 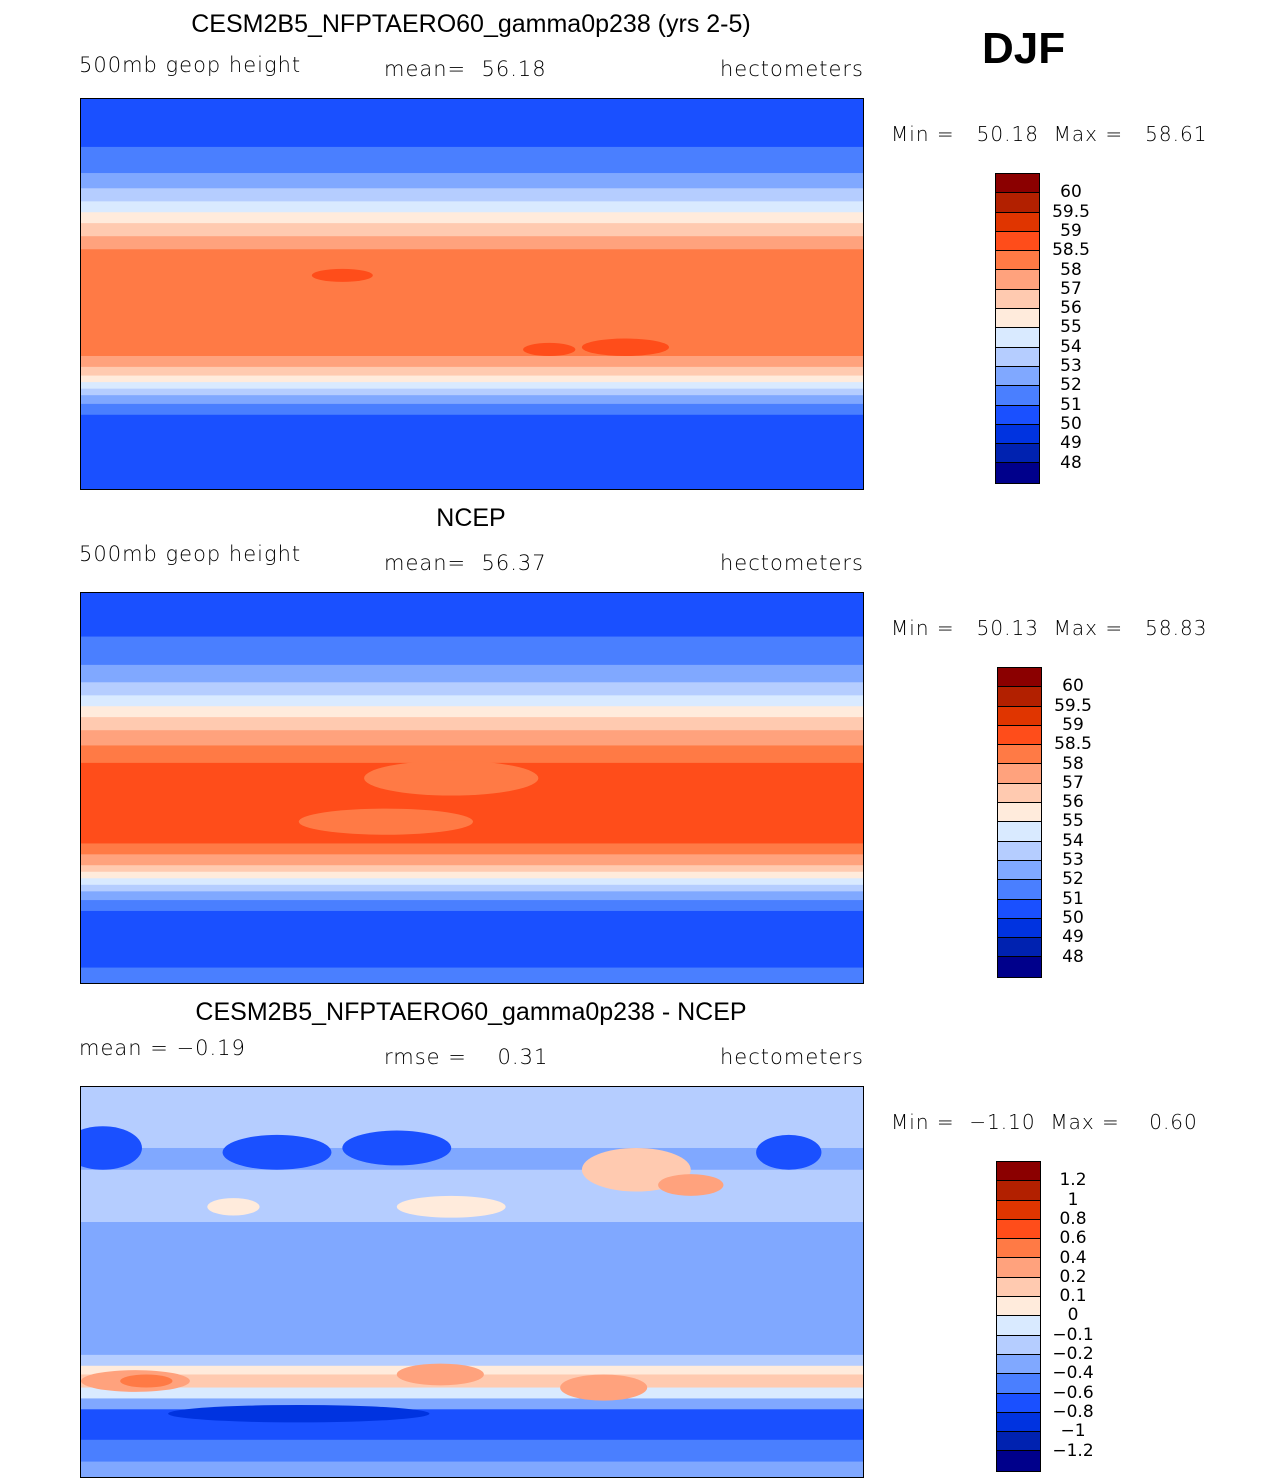 I want to click on colorbar-tick-label: −0.6, so click(x=1073, y=1392).